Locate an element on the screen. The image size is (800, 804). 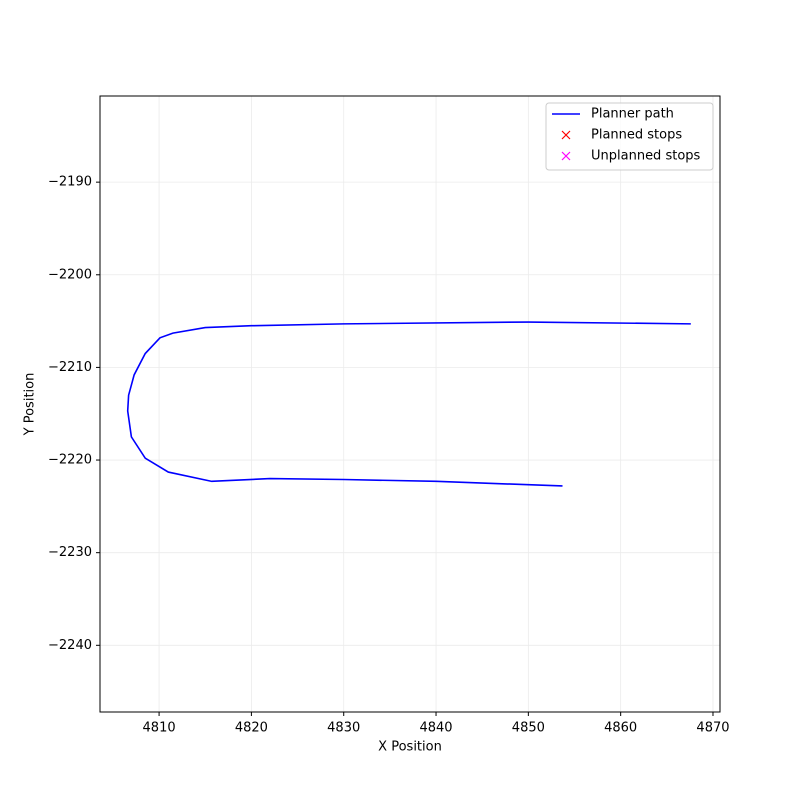
x-tick-label: 4820 is located at coordinates (251, 728).